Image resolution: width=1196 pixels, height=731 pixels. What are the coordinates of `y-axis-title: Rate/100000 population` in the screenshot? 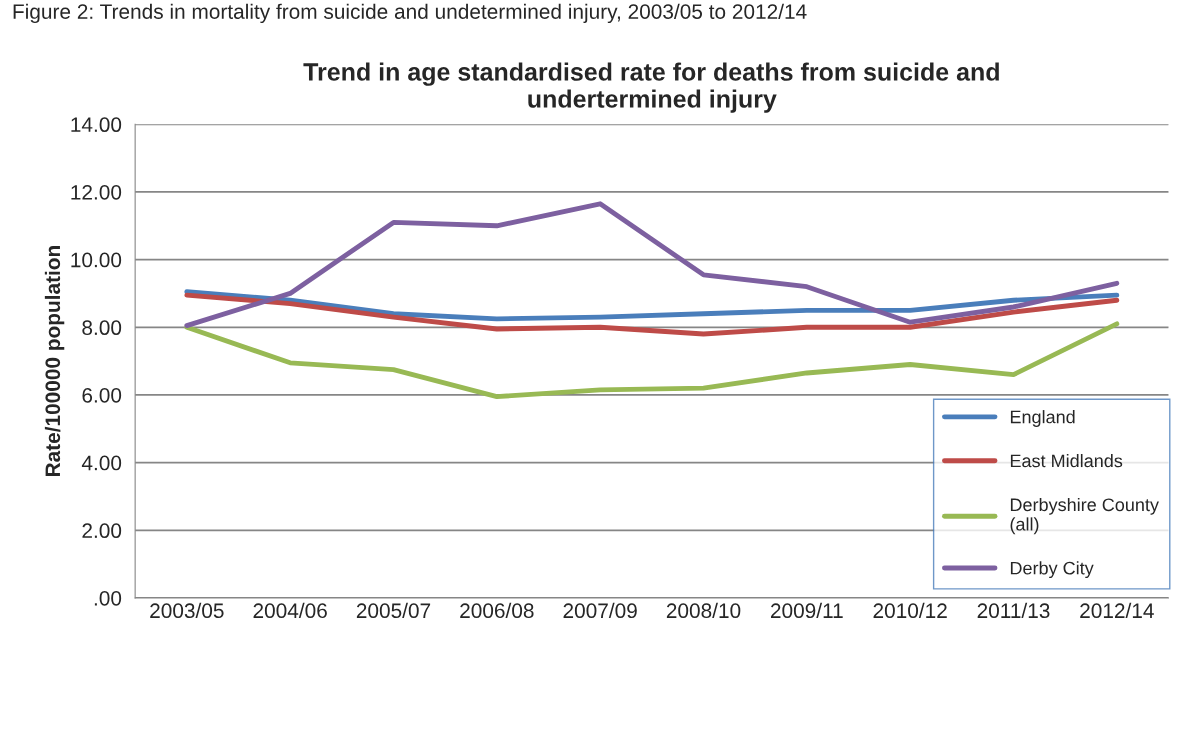 It's located at (54, 361).